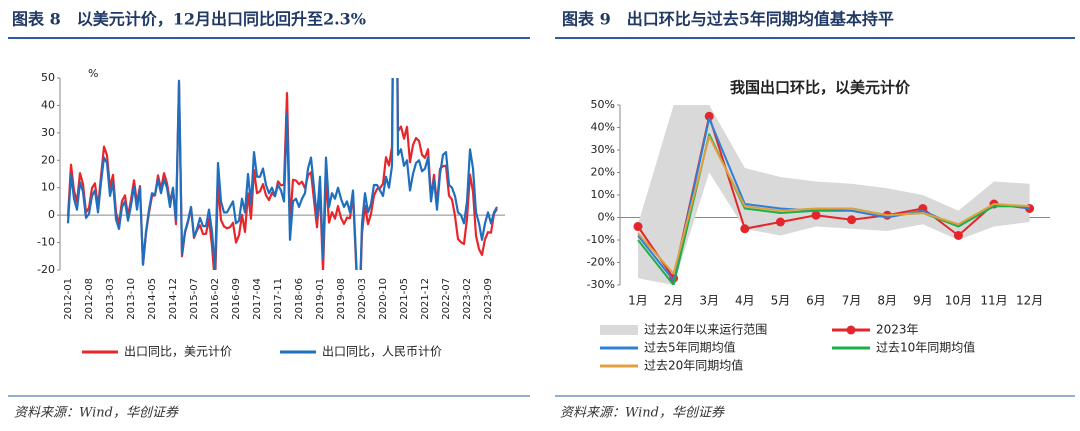 The height and width of the screenshot is (431, 1080). What do you see at coordinates (603, 149) in the screenshot?
I see `y-tick-label: 30%` at bounding box center [603, 149].